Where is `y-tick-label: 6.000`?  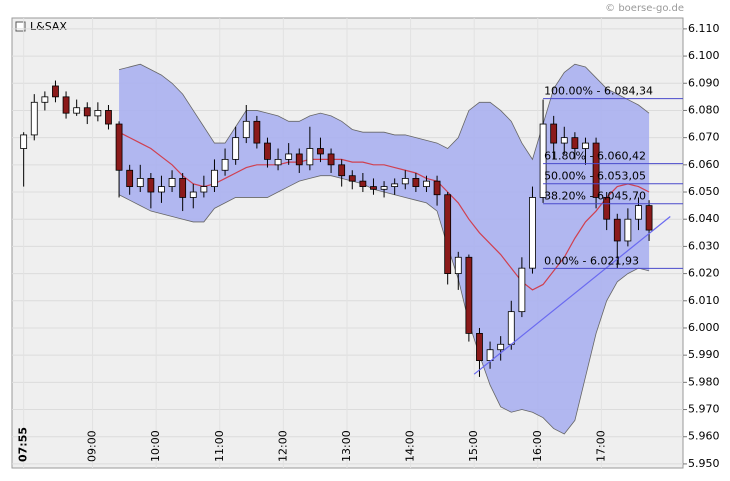 y-tick-label: 6.000 is located at coordinates (704, 327).